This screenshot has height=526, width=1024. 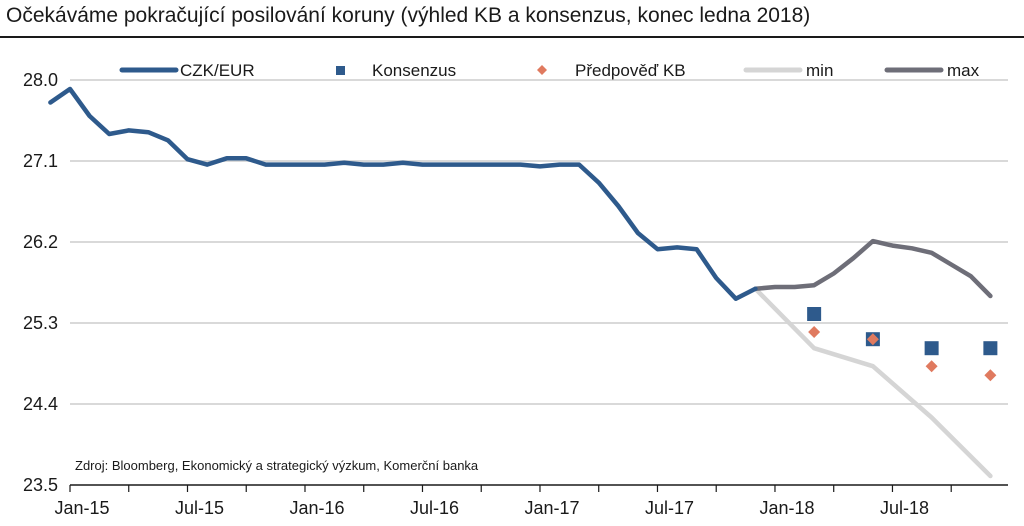 I want to click on legend-label-p-edpov-kb: Předpověď KB, so click(x=630, y=70).